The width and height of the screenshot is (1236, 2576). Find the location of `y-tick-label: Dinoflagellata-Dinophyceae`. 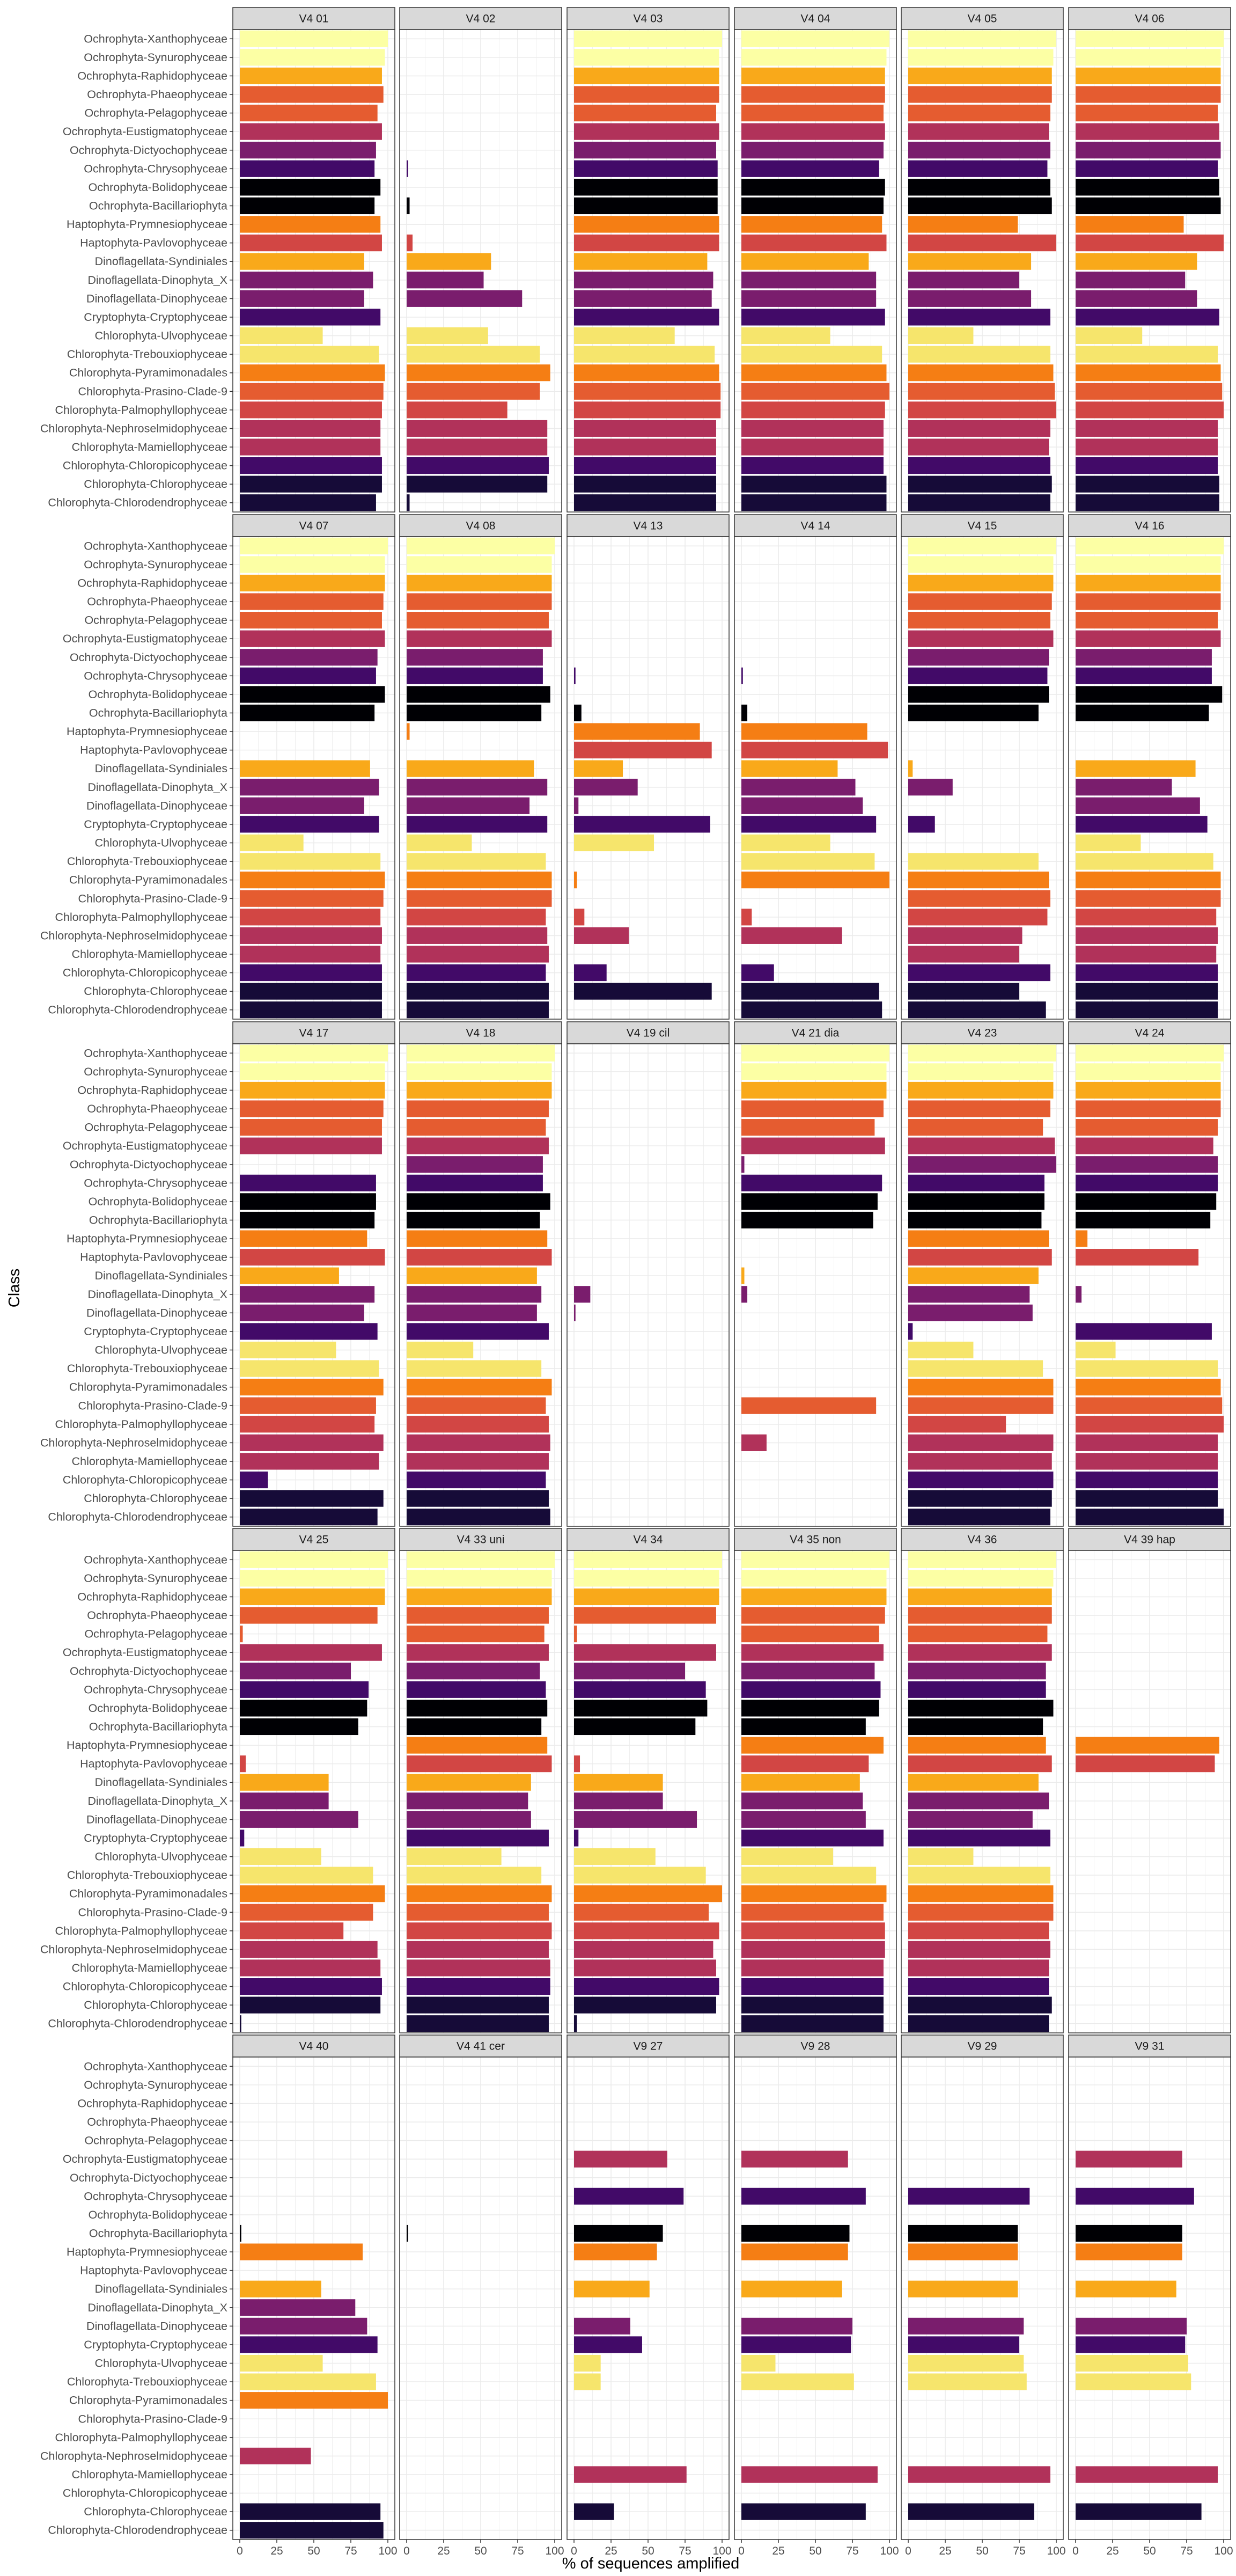

y-tick-label: Dinoflagellata-Dinophyceae is located at coordinates (156, 298).